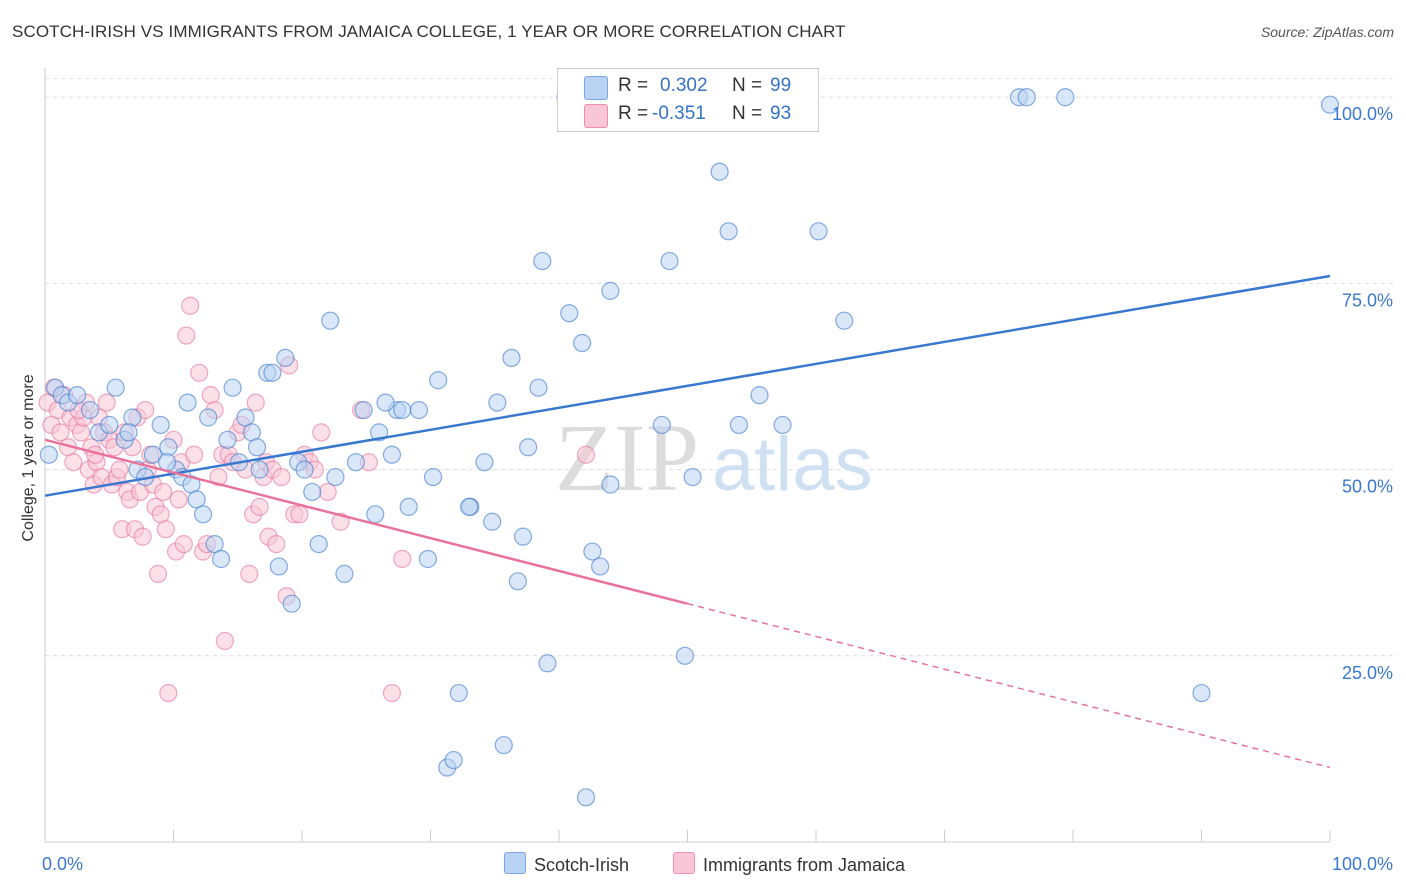  What do you see at coordinates (1009, 685) in the screenshot?
I see `trend-line-extension` at bounding box center [1009, 685].